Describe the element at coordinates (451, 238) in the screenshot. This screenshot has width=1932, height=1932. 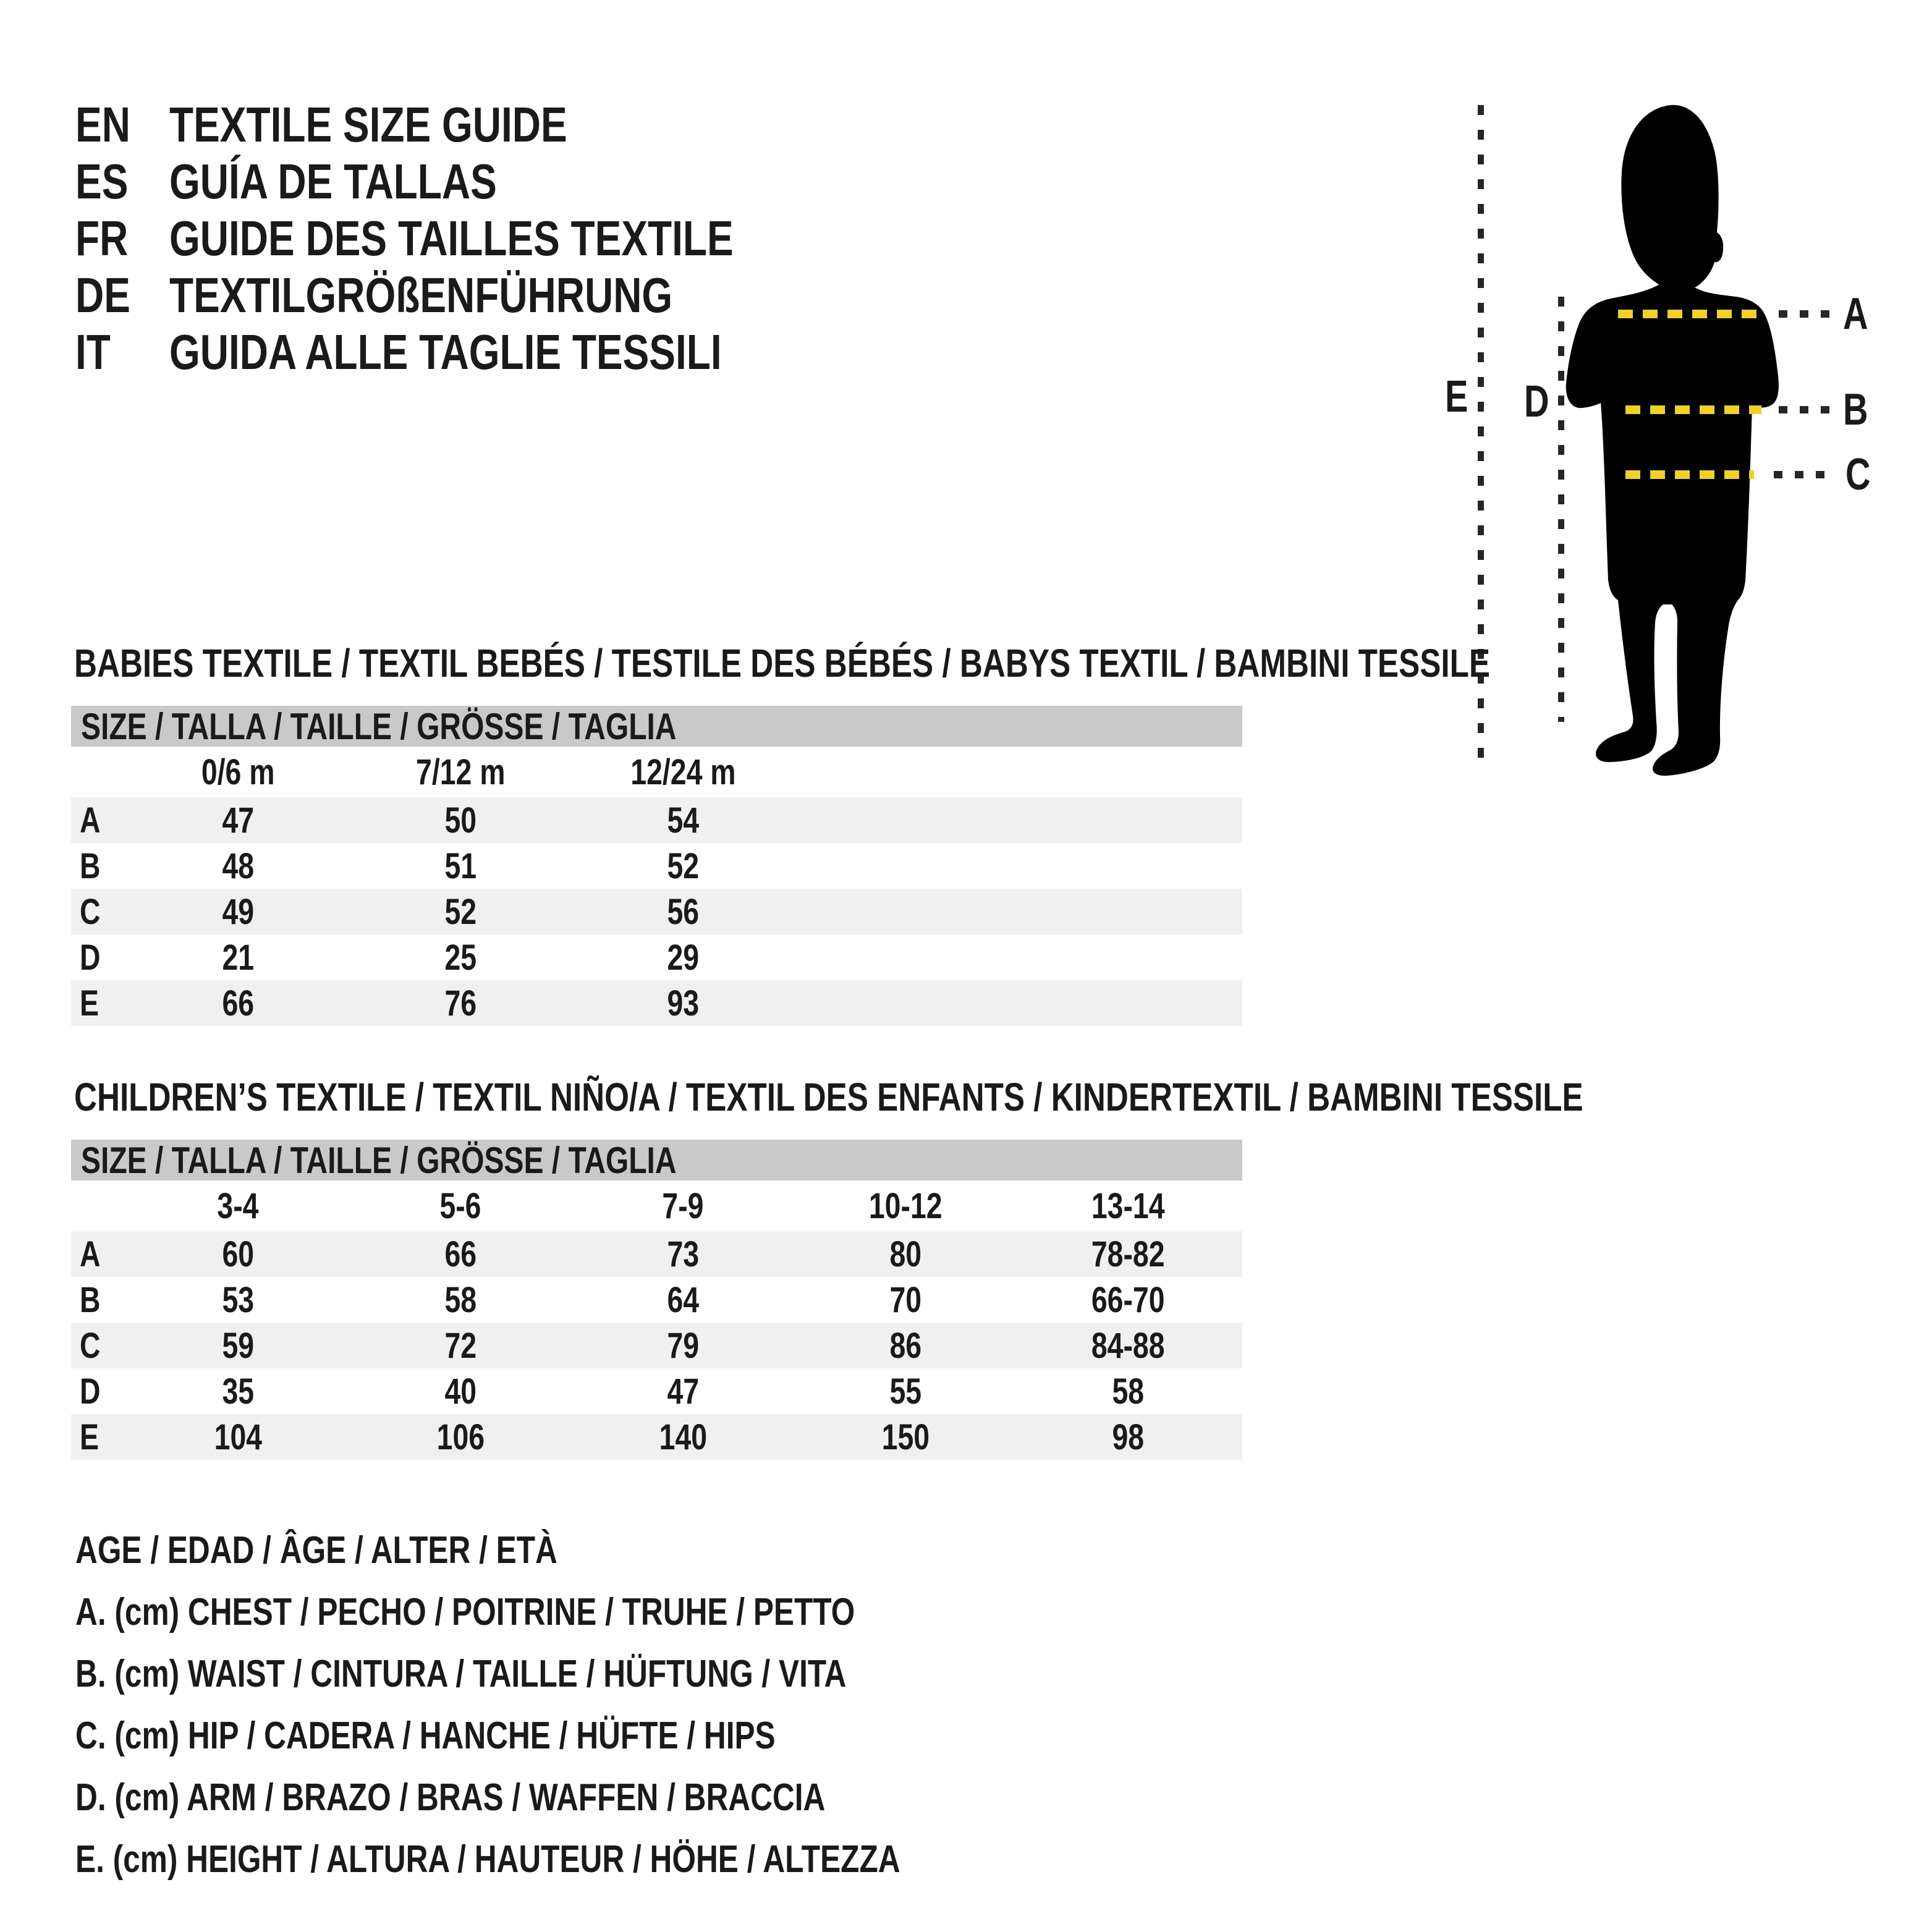
I see `language-title: GUIDE DES TAILLES TEXTILE` at that location.